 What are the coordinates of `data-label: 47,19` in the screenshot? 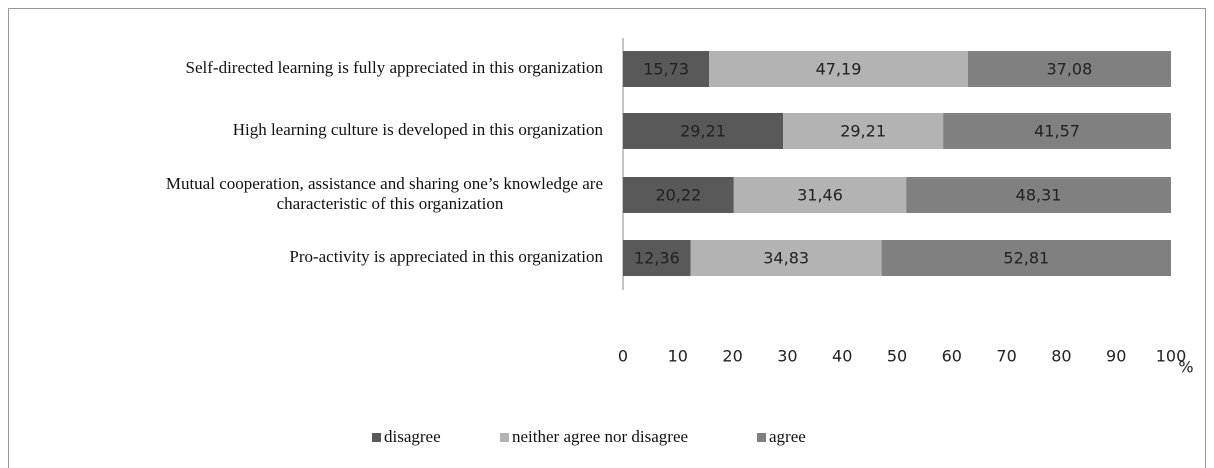 It's located at (839, 69).